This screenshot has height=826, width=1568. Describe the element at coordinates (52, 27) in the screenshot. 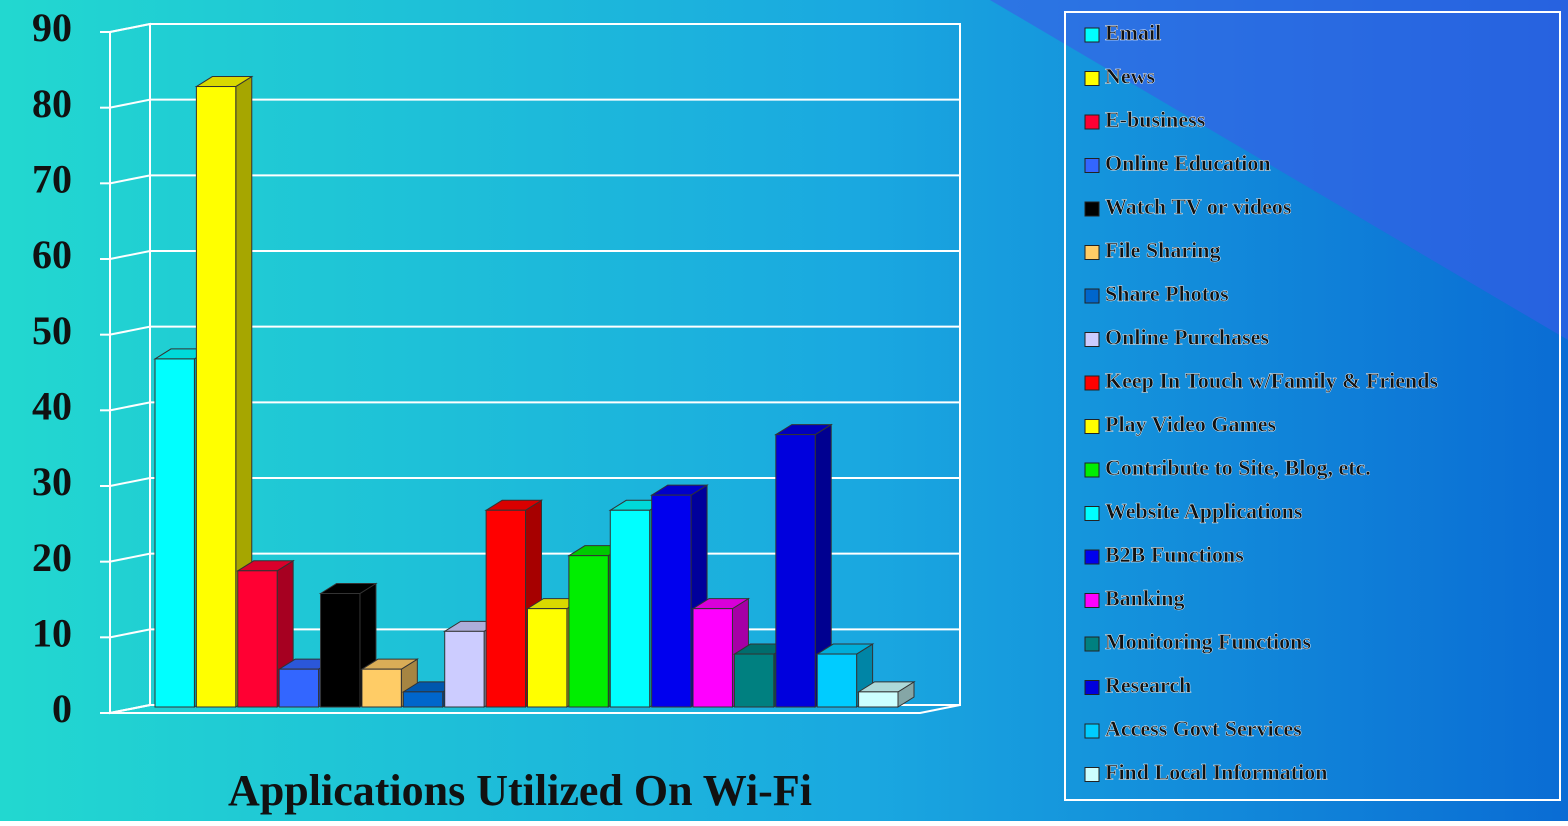

I see `y-tick-label: 90` at that location.